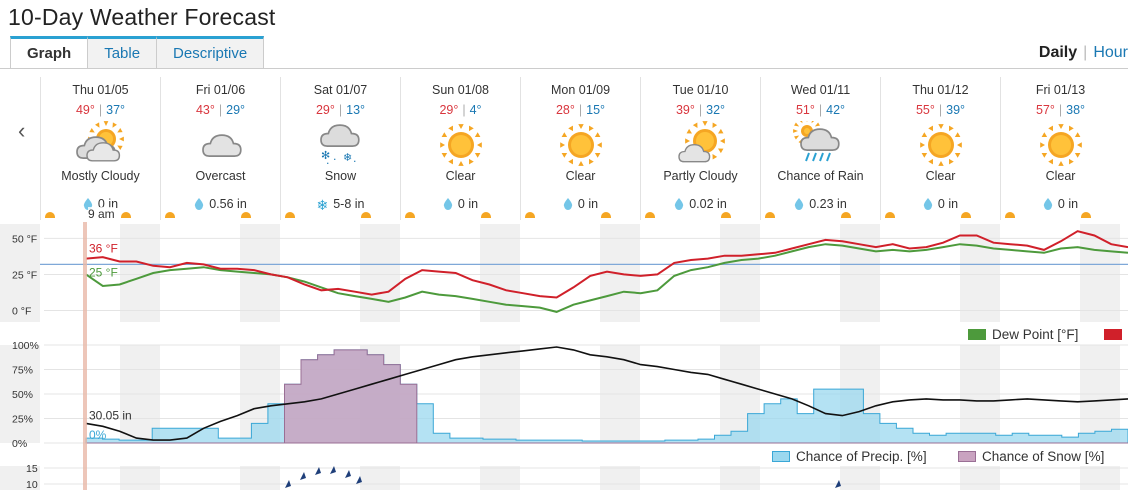  I want to click on day-column: Thu 01/05 49° | 37° Mostly Cloudy 0 in, so click(100, 148).